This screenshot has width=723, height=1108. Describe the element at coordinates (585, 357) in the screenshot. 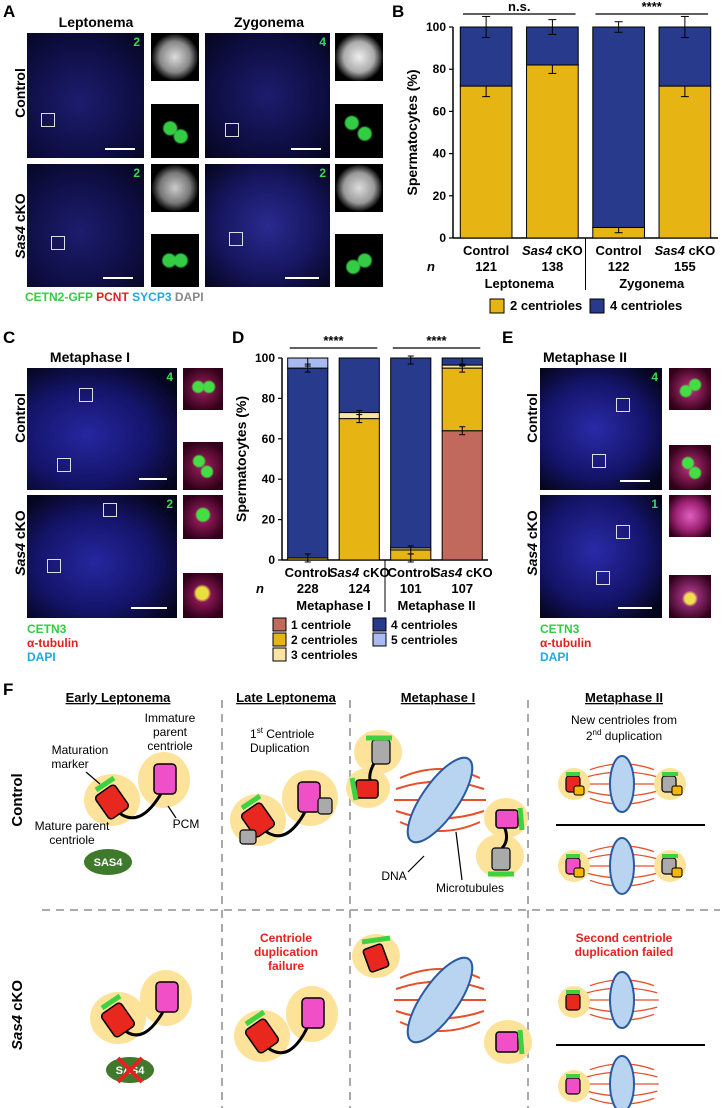

I see `panel-e-title: Metaphase II` at that location.